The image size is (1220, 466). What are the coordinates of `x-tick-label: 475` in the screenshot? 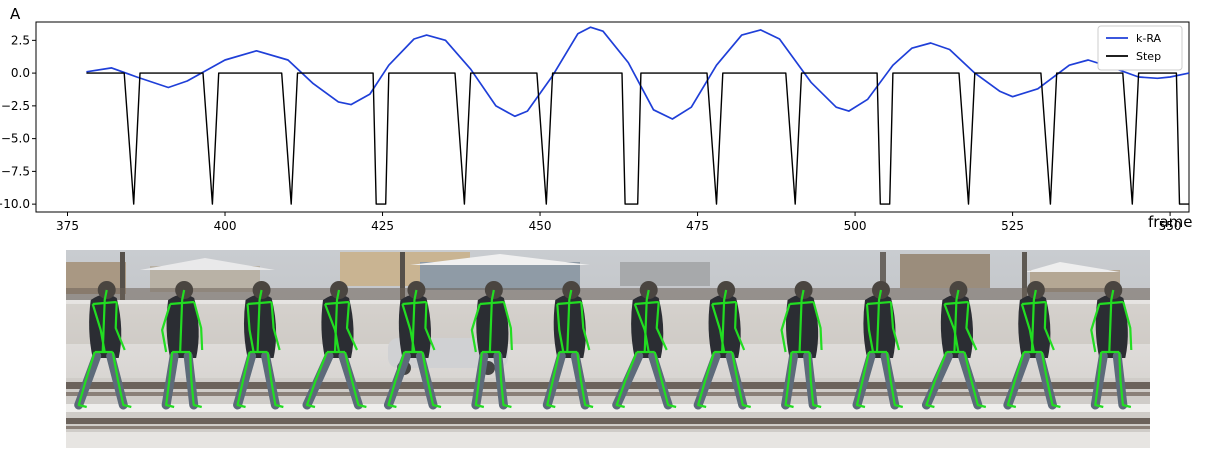 It's located at (697, 226).